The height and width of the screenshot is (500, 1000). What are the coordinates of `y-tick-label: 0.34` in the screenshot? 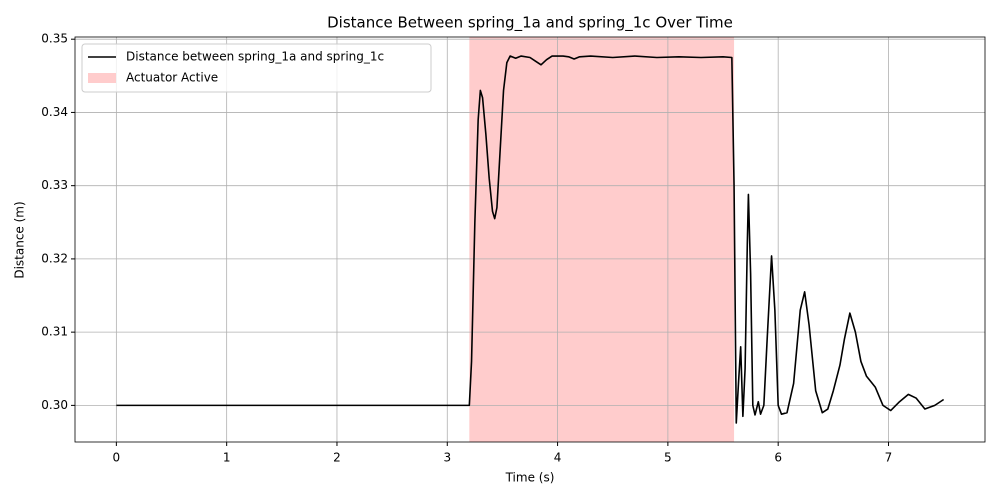 It's located at (54, 112).